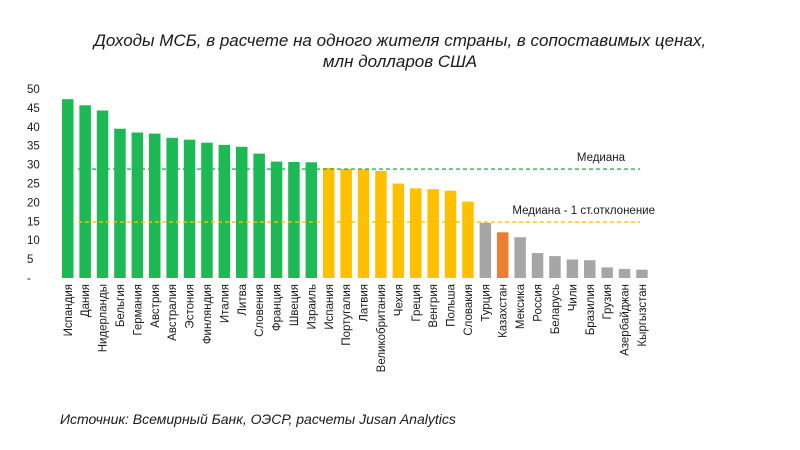 The height and width of the screenshot is (450, 800). What do you see at coordinates (138, 310) in the screenshot?
I see `x-tick-label: Германия` at bounding box center [138, 310].